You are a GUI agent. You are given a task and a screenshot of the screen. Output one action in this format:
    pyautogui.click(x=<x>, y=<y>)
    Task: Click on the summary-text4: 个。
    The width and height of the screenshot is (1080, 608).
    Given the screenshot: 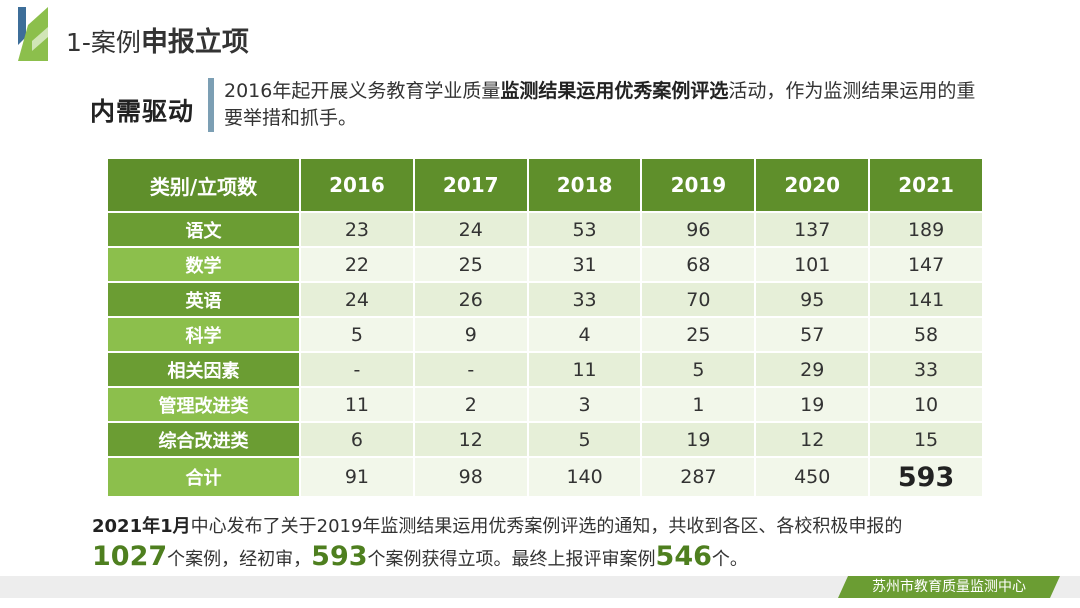 What is the action you would take?
    pyautogui.click(x=729, y=559)
    